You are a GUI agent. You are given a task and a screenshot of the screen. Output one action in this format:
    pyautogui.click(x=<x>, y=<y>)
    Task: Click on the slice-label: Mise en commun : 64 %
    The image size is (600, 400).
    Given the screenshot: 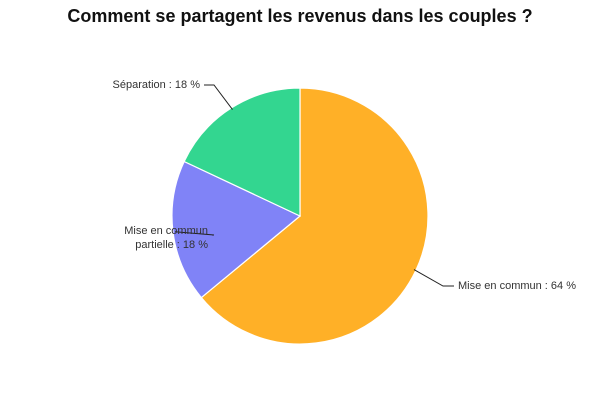 What is the action you would take?
    pyautogui.click(x=517, y=286)
    